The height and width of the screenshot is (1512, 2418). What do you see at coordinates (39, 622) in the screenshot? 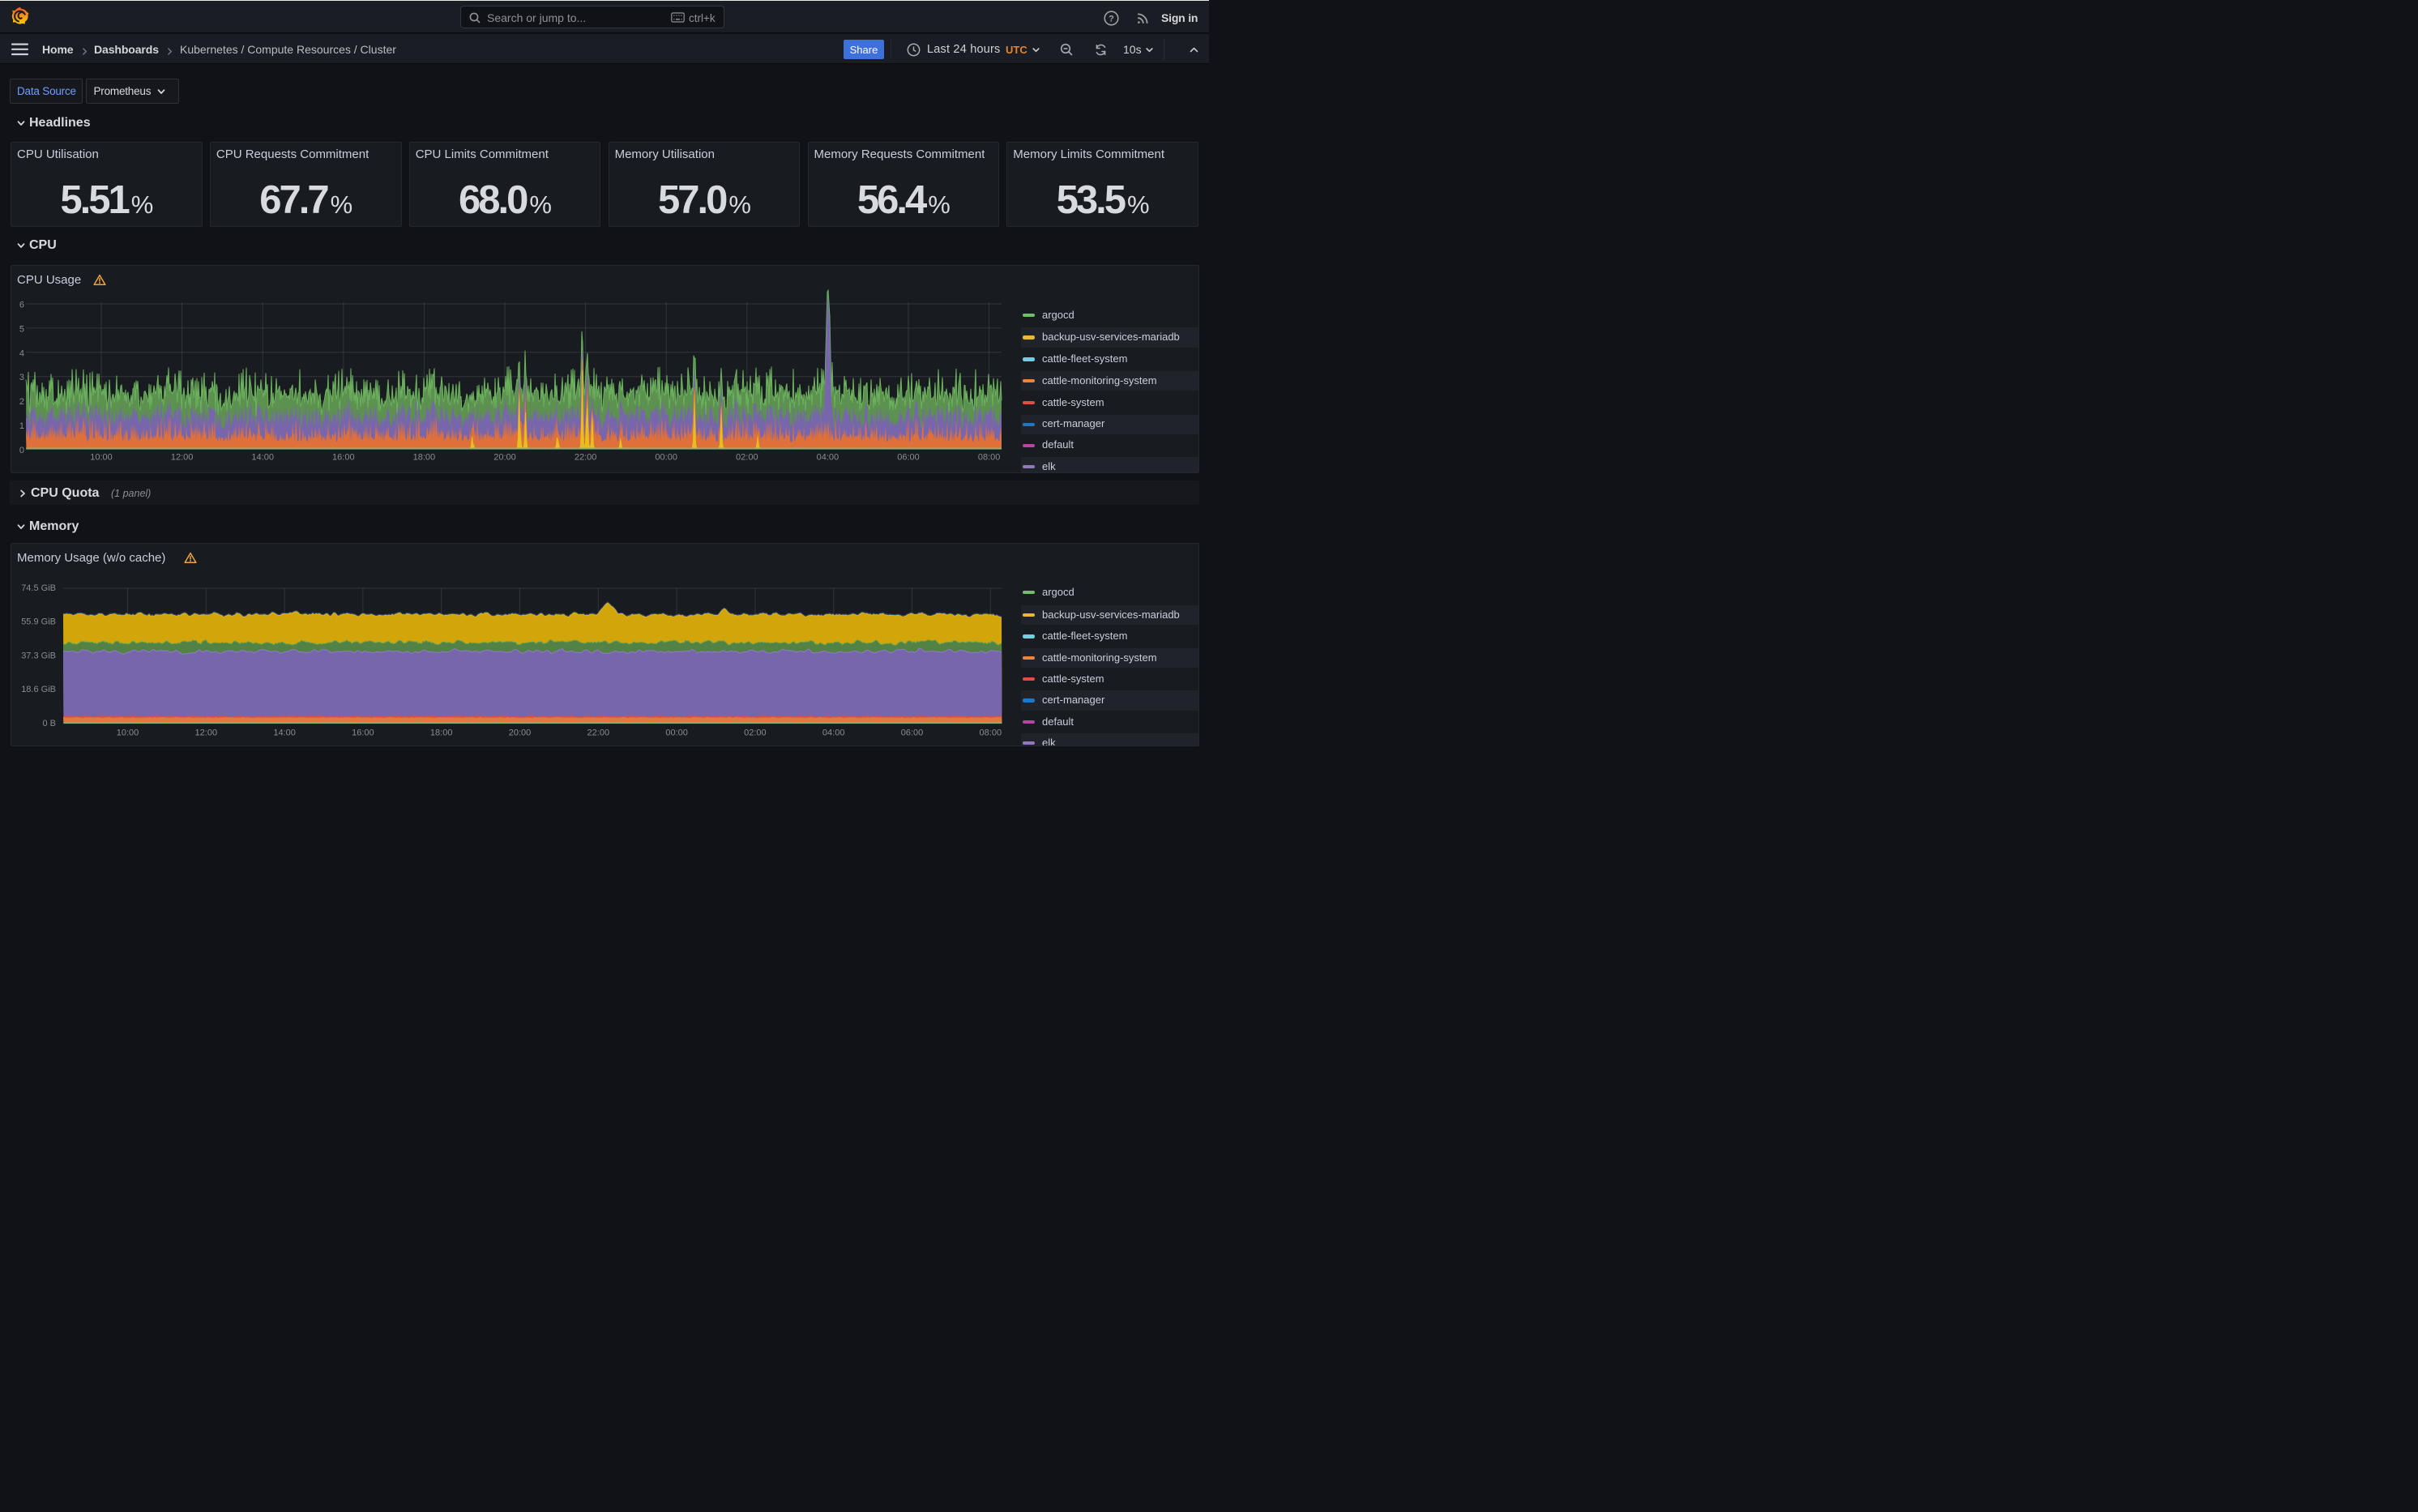
I see `svg-text: 55.9 GiB` at bounding box center [39, 622].